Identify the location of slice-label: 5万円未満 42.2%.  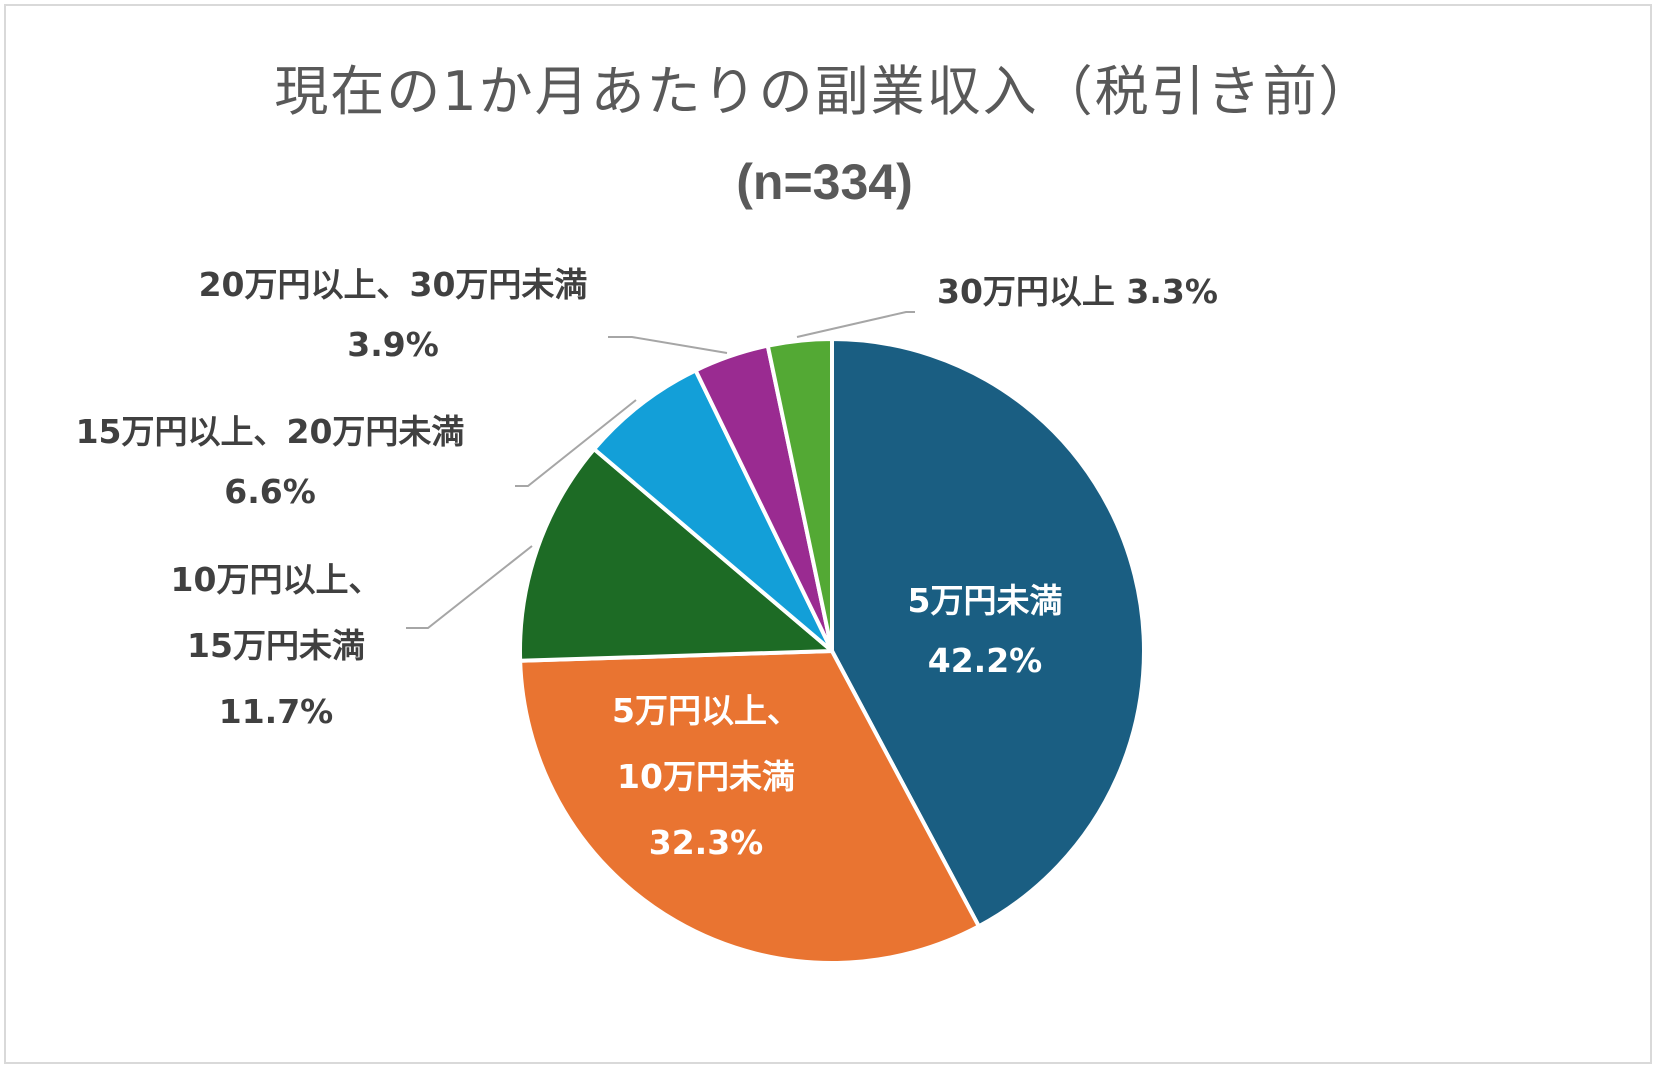
(985, 630).